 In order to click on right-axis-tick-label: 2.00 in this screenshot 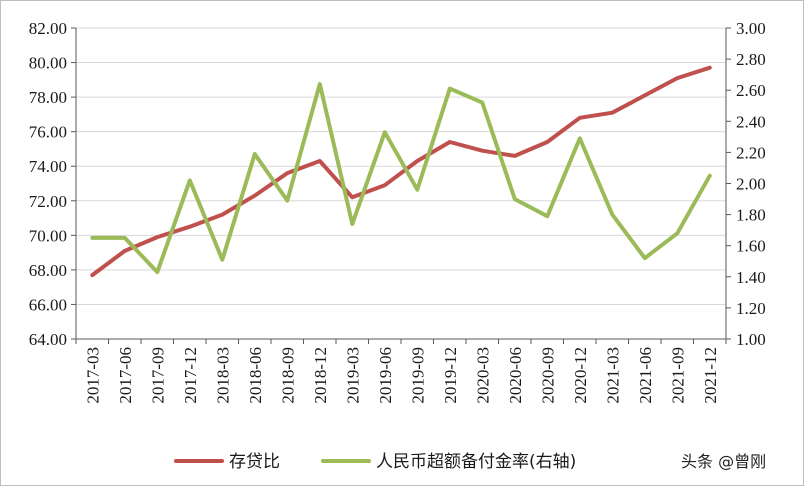, I will do `click(751, 184)`.